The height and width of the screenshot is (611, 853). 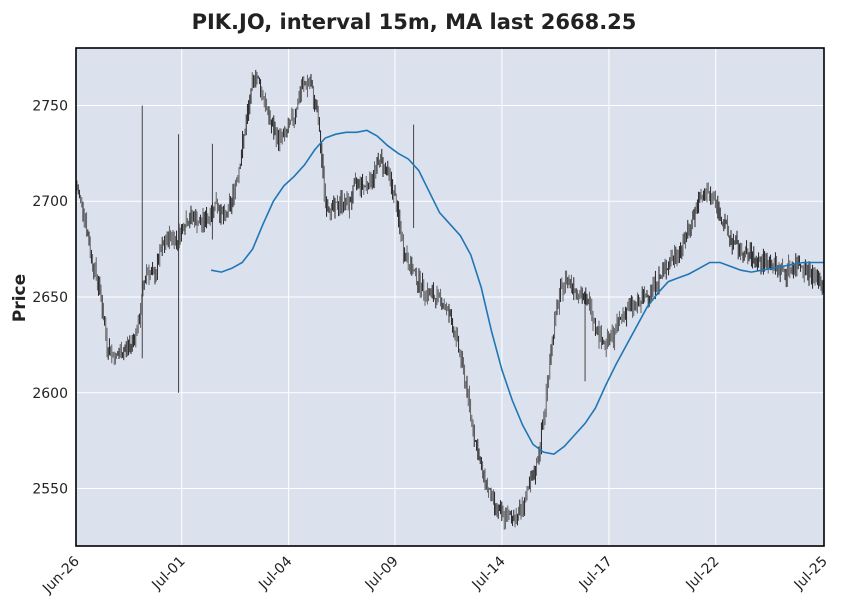 What do you see at coordinates (50, 490) in the screenshot?
I see `y-tick-label-0: 2550` at bounding box center [50, 490].